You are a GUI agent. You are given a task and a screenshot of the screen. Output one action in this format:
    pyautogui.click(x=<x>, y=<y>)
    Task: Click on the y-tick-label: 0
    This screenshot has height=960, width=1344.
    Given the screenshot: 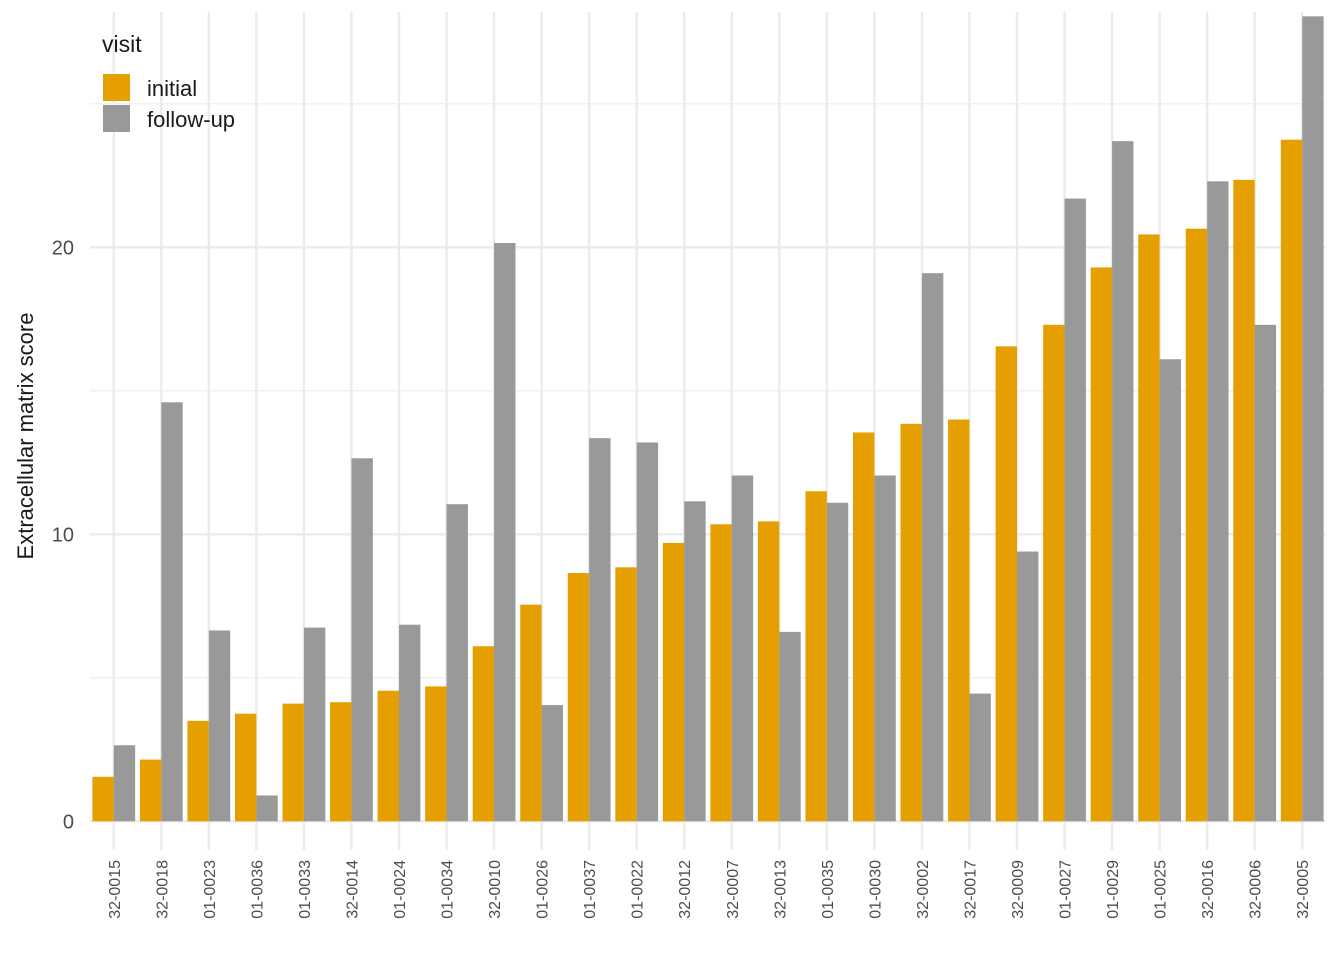 What is the action you would take?
    pyautogui.click(x=68, y=822)
    